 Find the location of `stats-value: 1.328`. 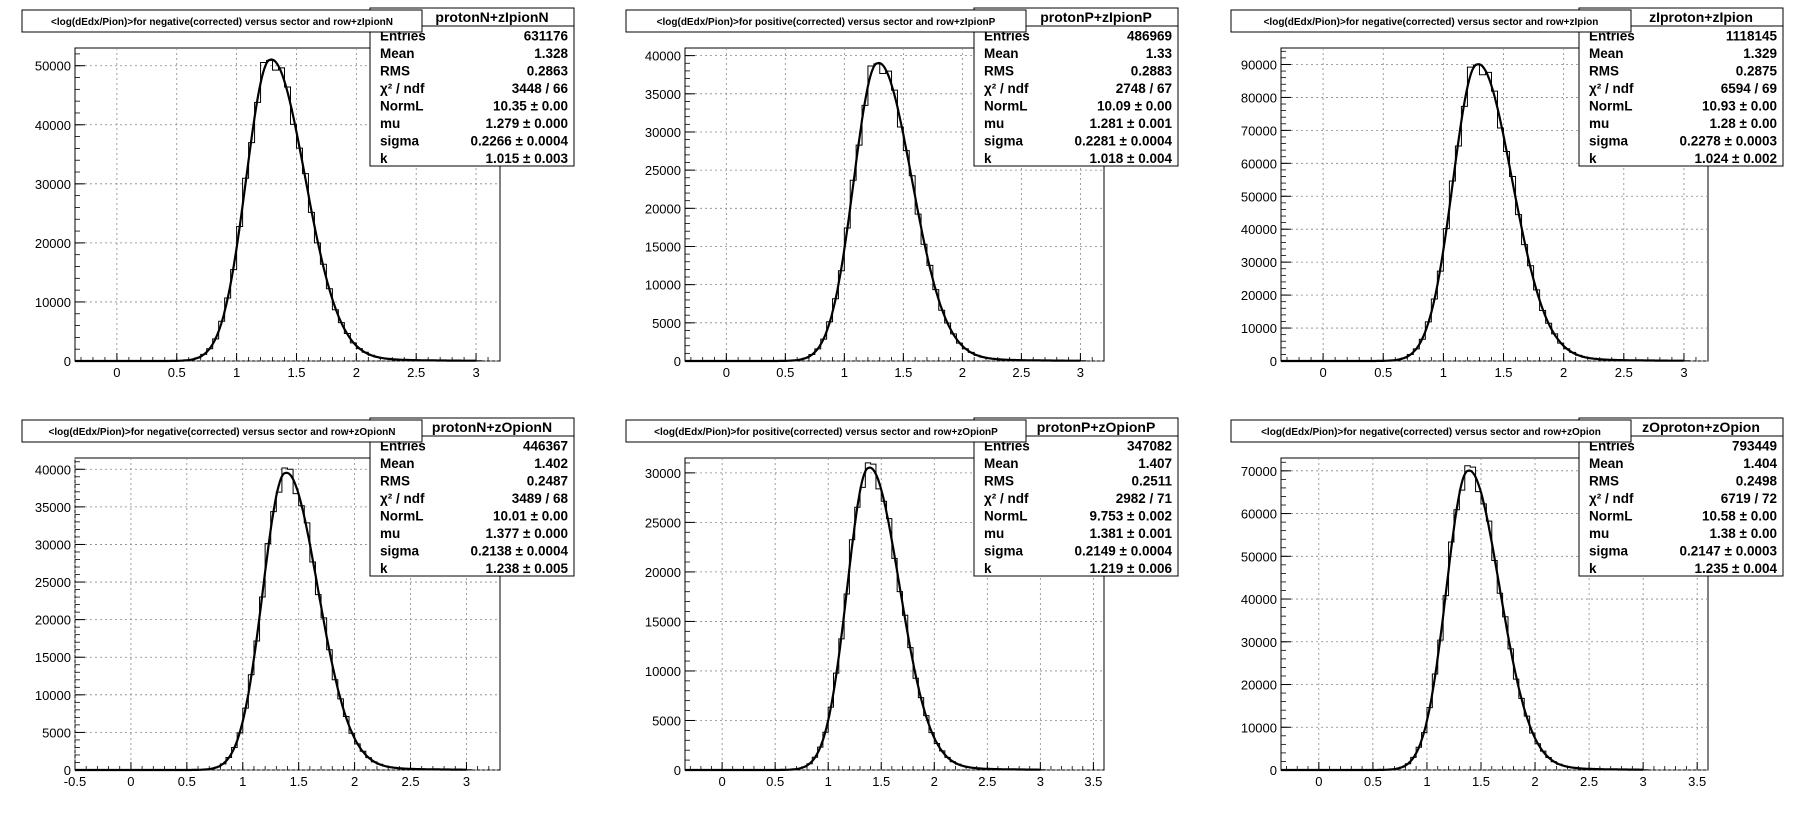

stats-value: 1.328 is located at coordinates (551, 53).